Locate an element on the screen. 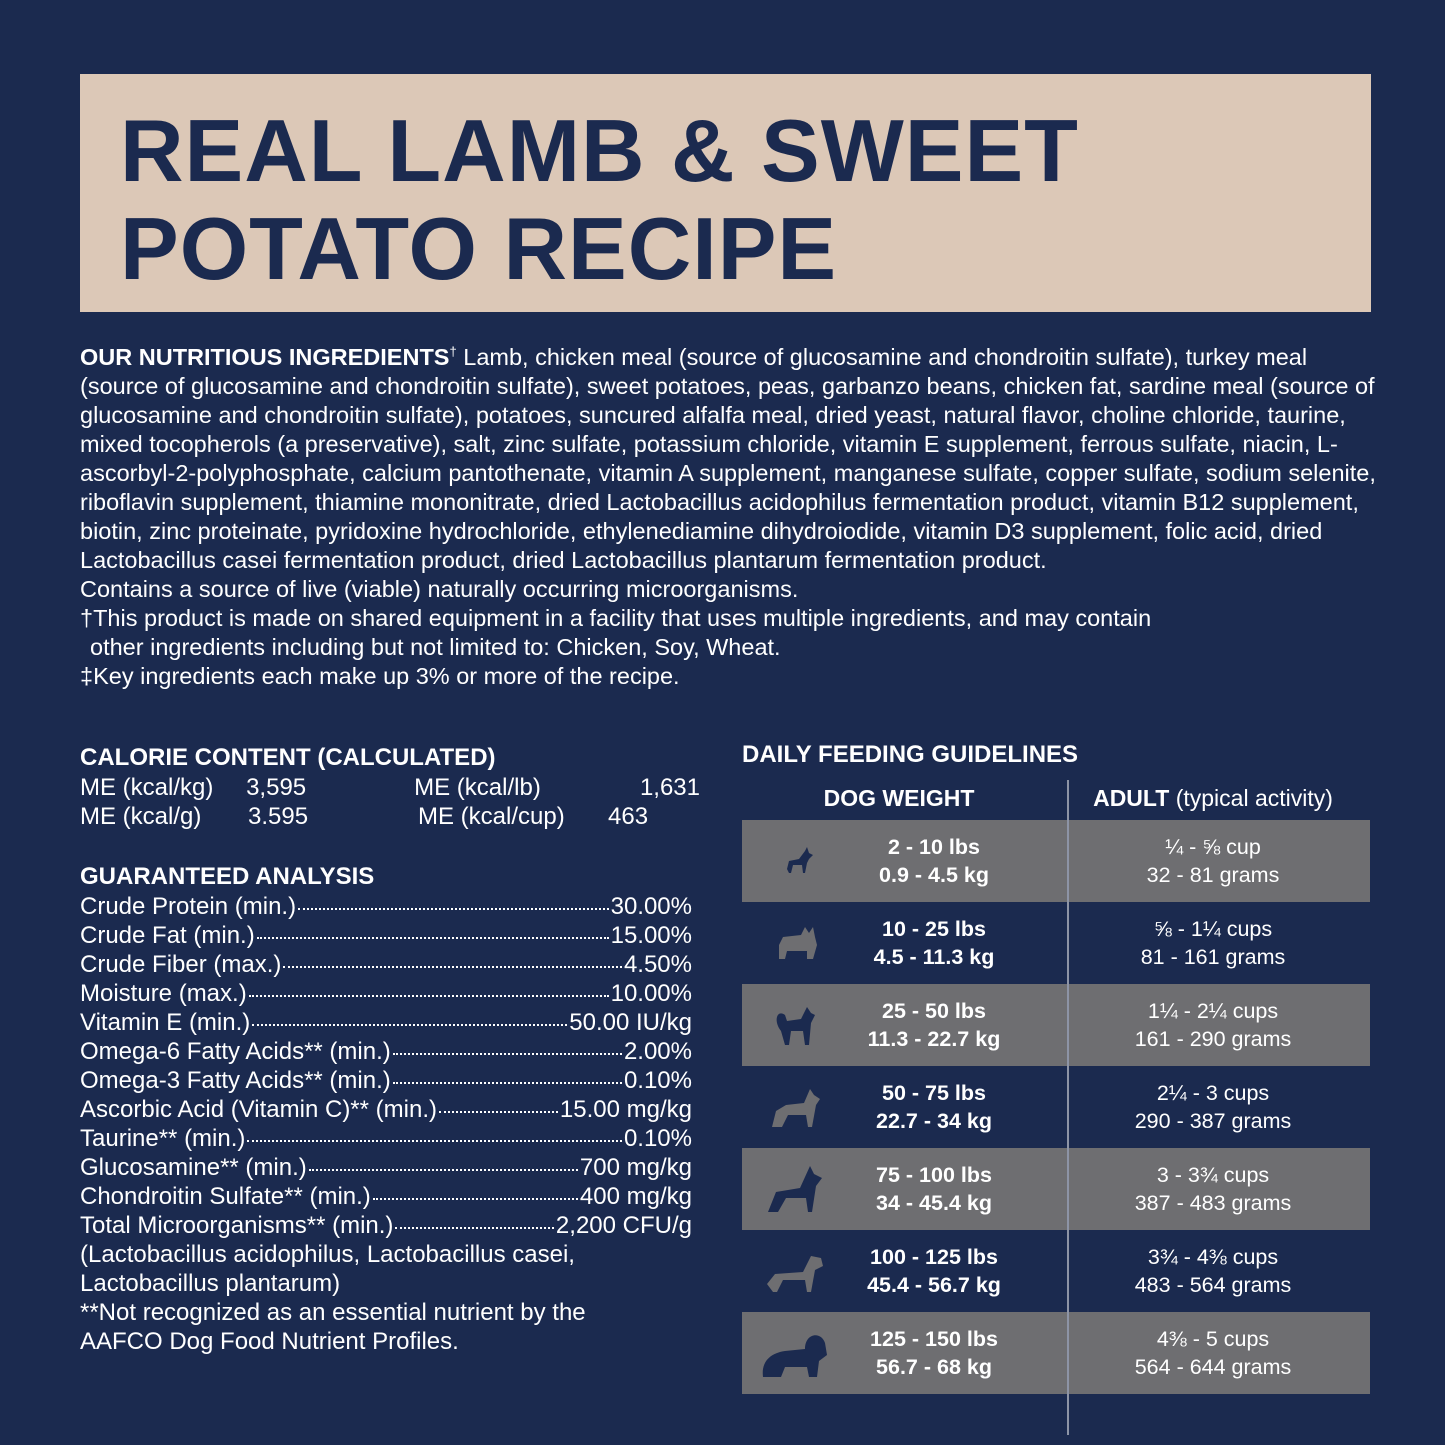 This screenshot has height=1445, width=1445. calorie-heading: CALORIE CONTENT (CALCULATED) is located at coordinates (288, 757).